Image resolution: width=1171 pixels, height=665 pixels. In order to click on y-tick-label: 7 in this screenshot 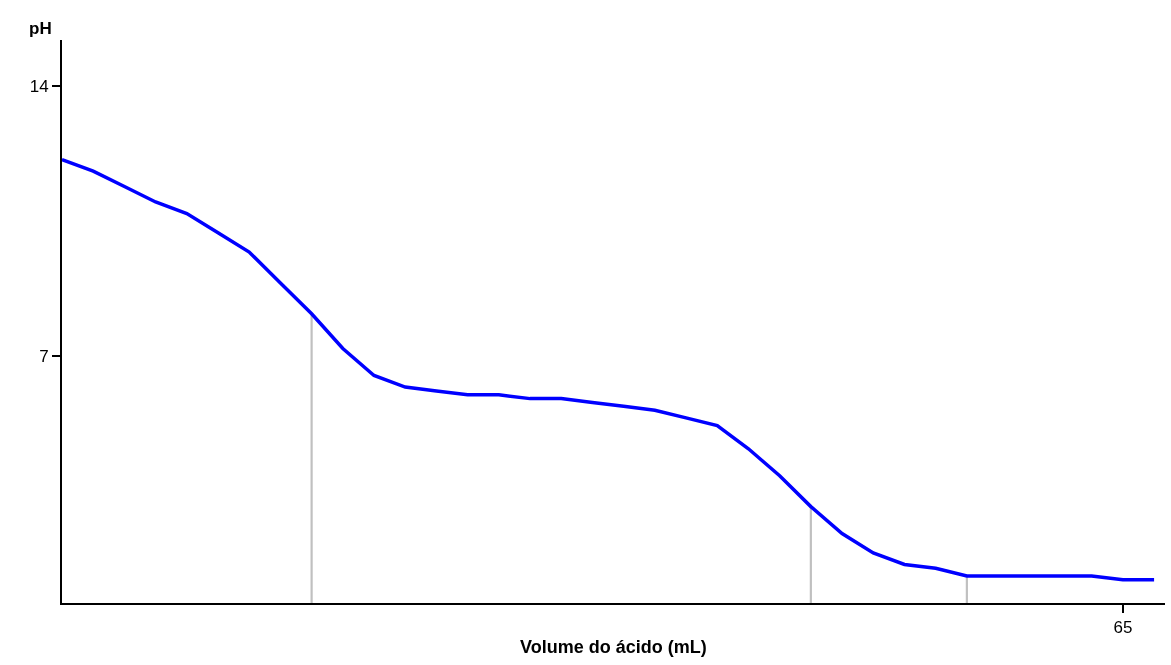, I will do `click(44, 357)`.